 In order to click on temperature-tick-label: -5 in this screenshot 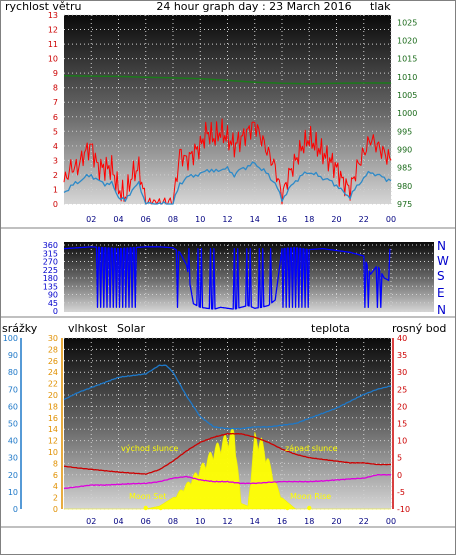, I will do `click(401, 492)`.